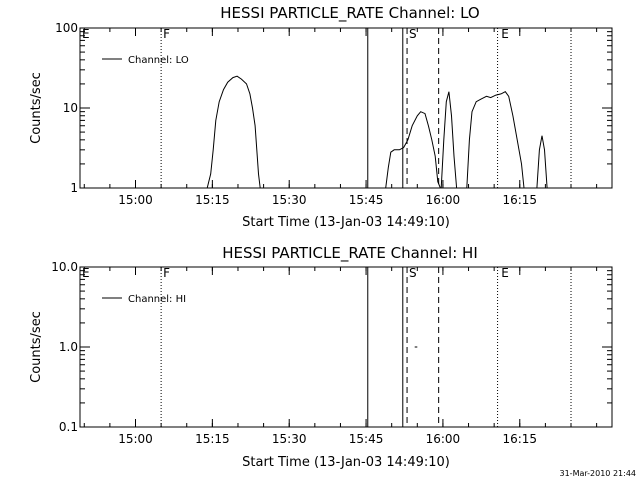 This screenshot has height=480, width=640. Describe the element at coordinates (70, 108) in the screenshot. I see `y-tick-label: 10` at that location.